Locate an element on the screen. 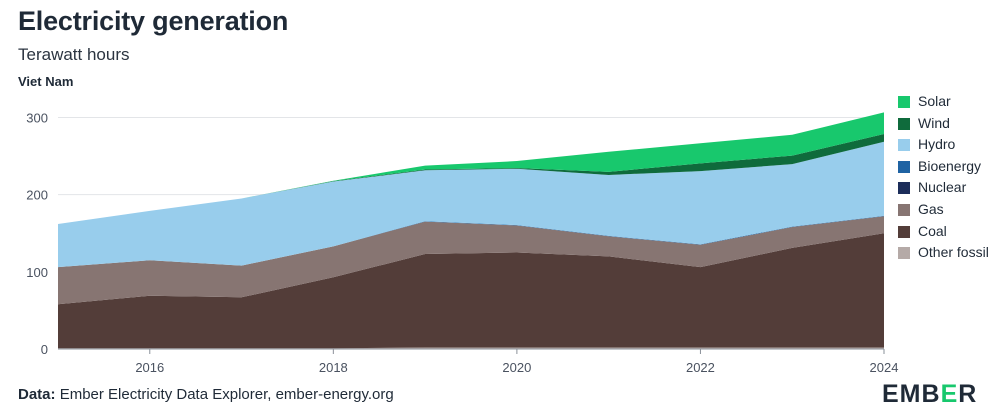 The width and height of the screenshot is (1000, 420). legend-label-other-fossil: Other fossil is located at coordinates (953, 252).